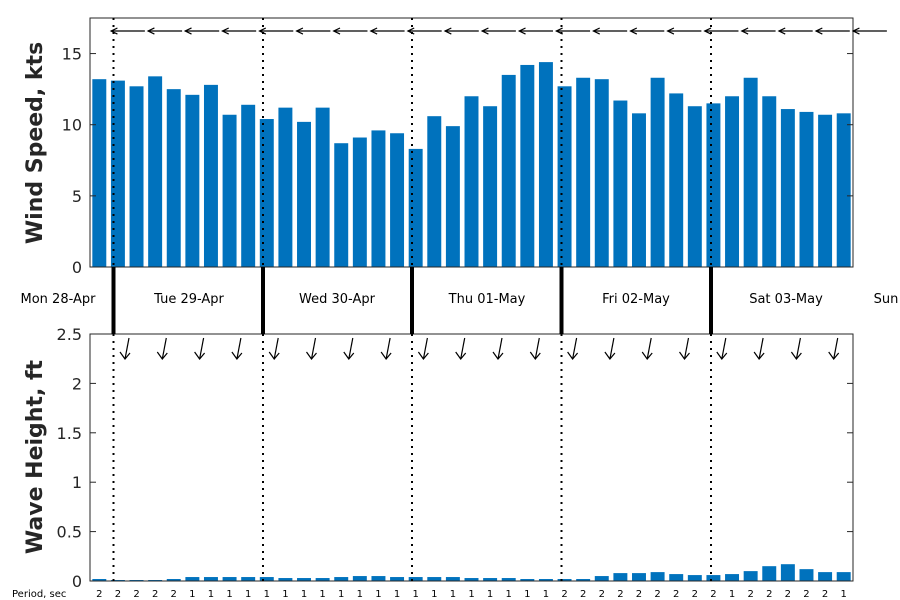  What do you see at coordinates (786, 299) in the screenshot?
I see `day-label: Sat 03-May` at bounding box center [786, 299].